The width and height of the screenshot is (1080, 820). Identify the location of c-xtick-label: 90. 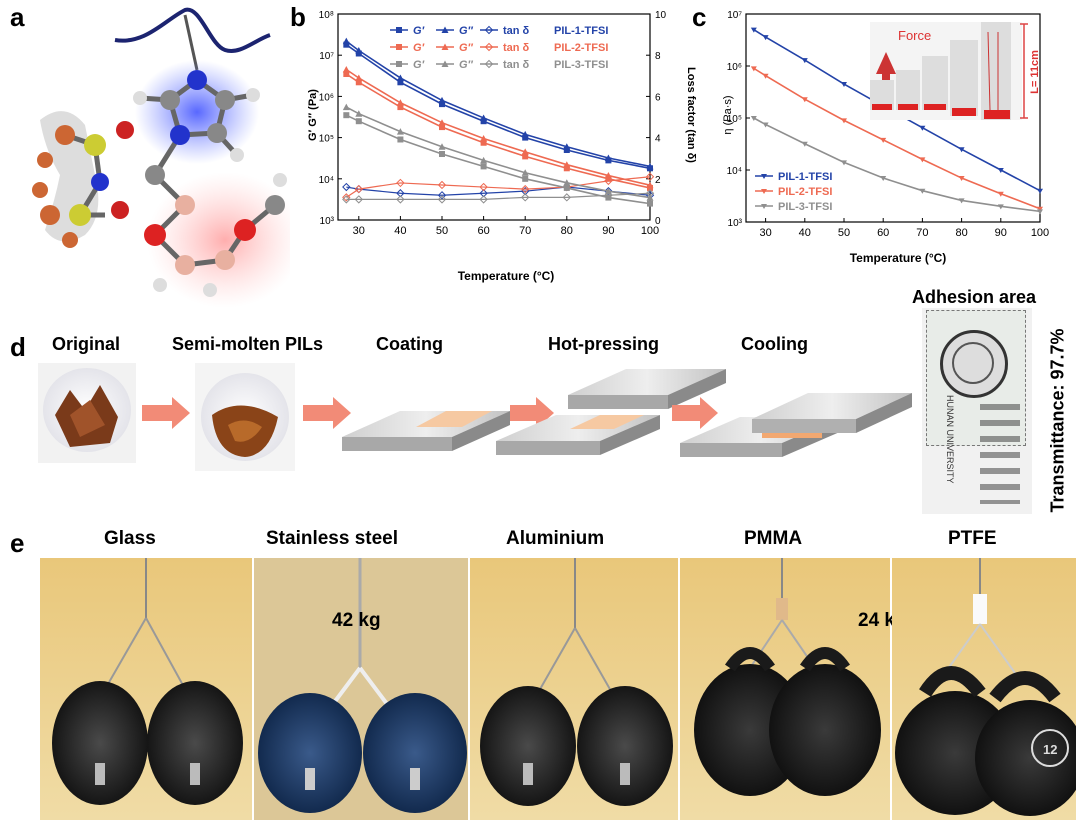
(1001, 233).